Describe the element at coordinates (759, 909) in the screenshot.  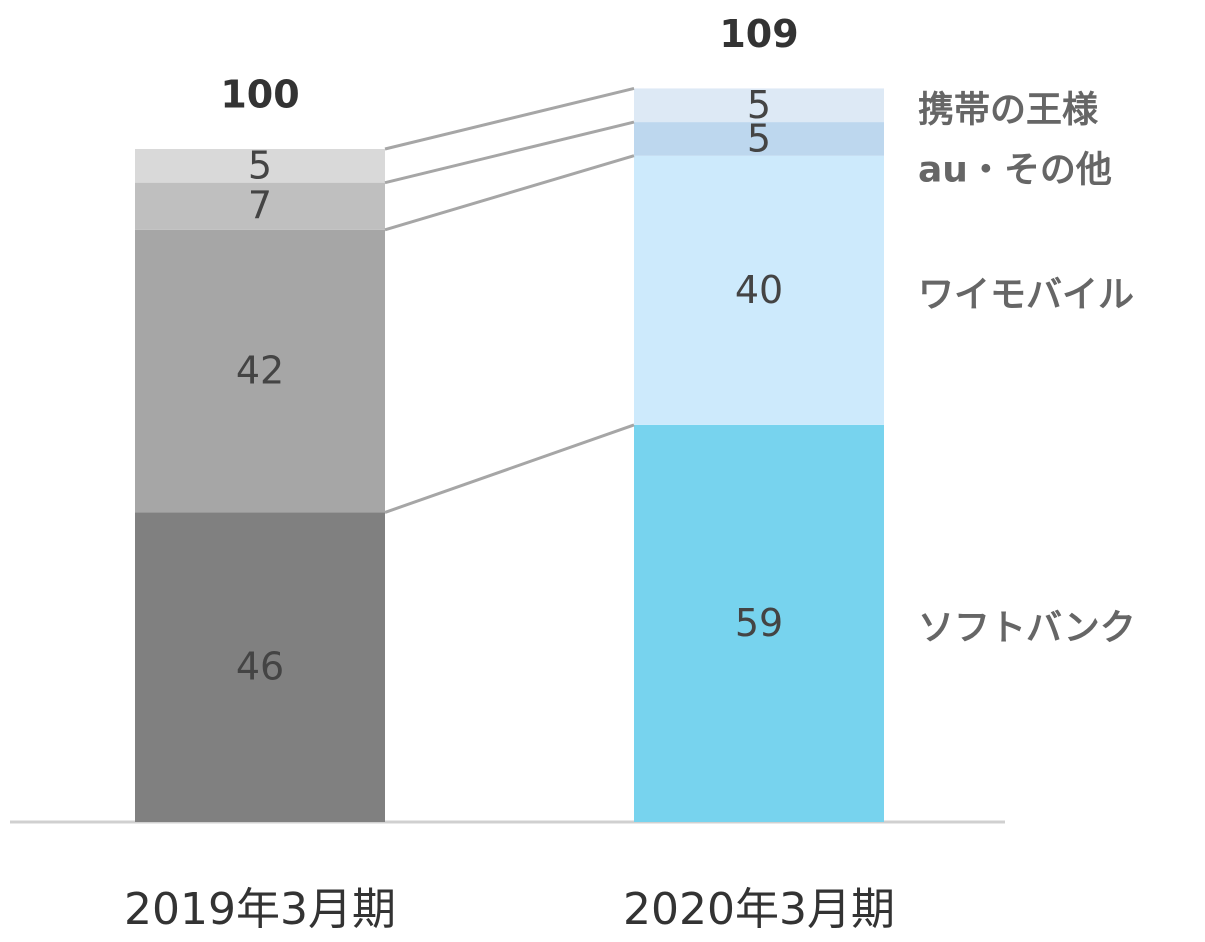
I see `x-tick-label: 2020年3月期` at that location.